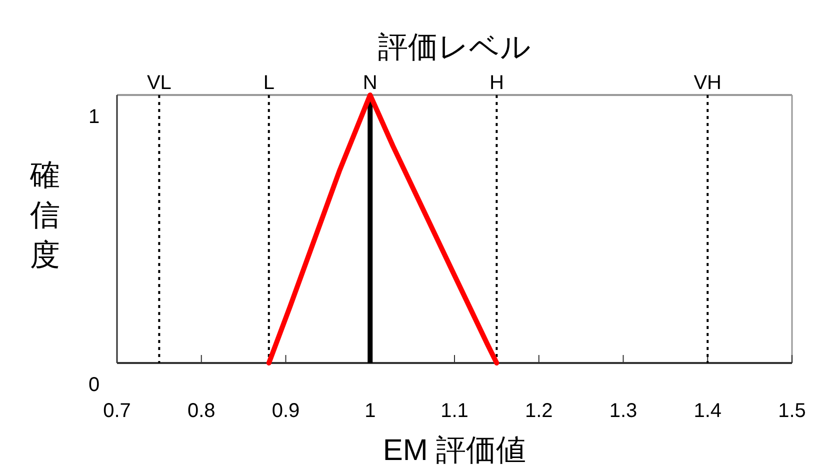 This screenshot has width=818, height=465. I want to click on x-tick-label: 1.2, so click(538, 411).